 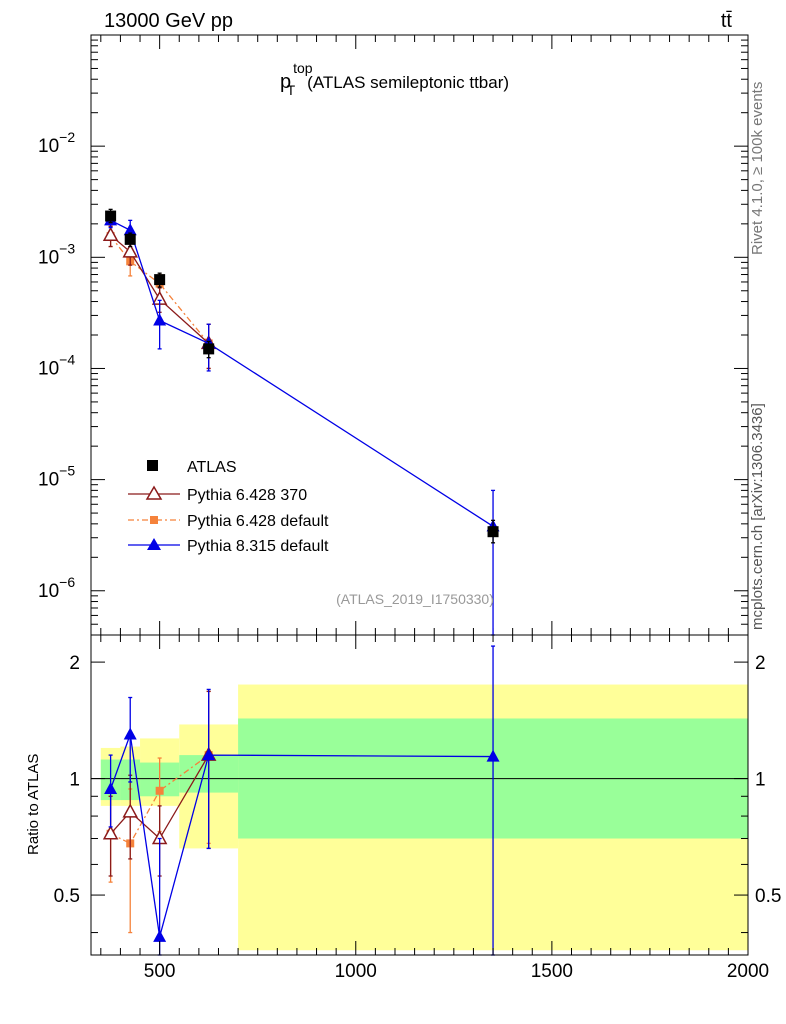 I want to click on title-superscript: top, so click(x=303, y=68).